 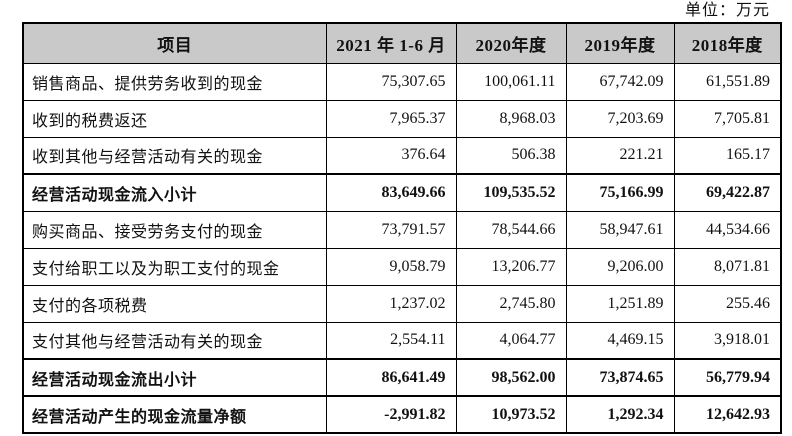 I want to click on cell-value: 221.21, so click(x=620, y=155).